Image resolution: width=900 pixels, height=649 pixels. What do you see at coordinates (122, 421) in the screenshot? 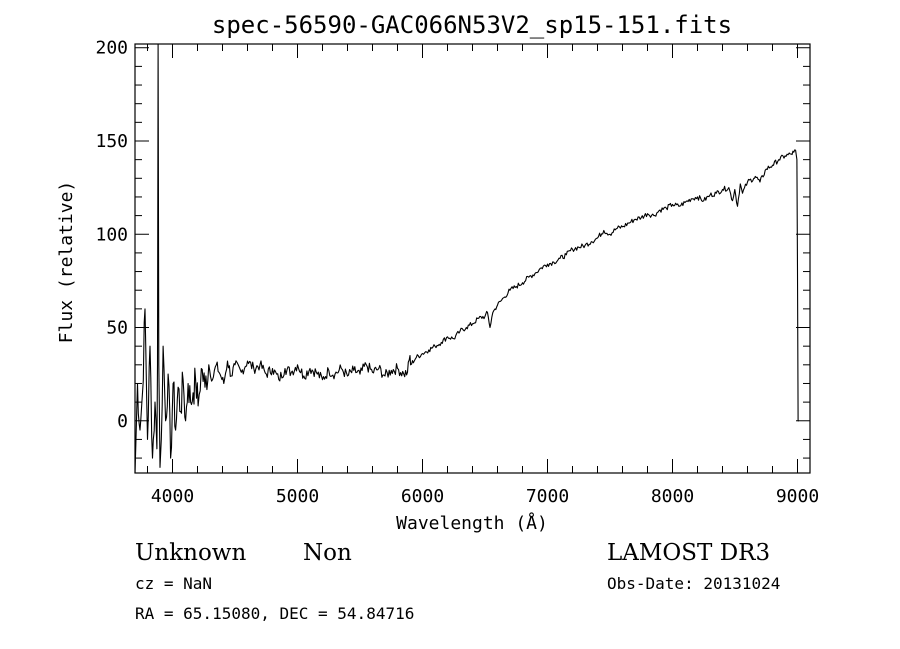
I see `y-tick-label: 0` at bounding box center [122, 421].